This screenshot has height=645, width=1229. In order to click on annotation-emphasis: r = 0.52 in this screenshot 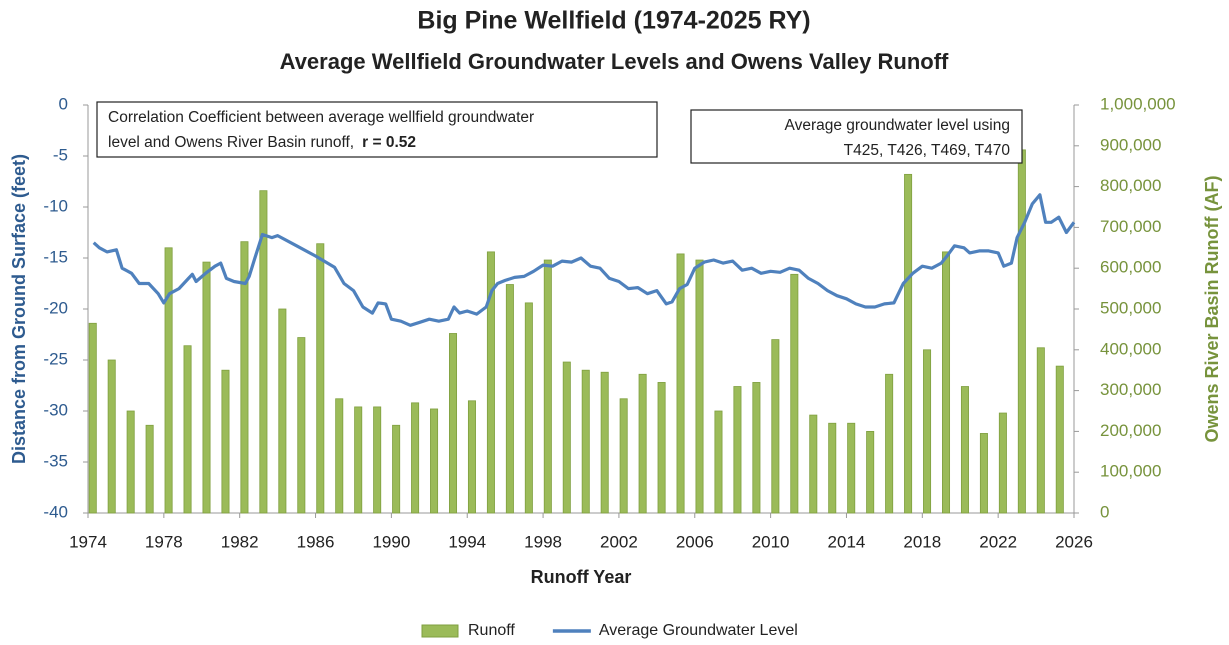, I will do `click(389, 142)`.